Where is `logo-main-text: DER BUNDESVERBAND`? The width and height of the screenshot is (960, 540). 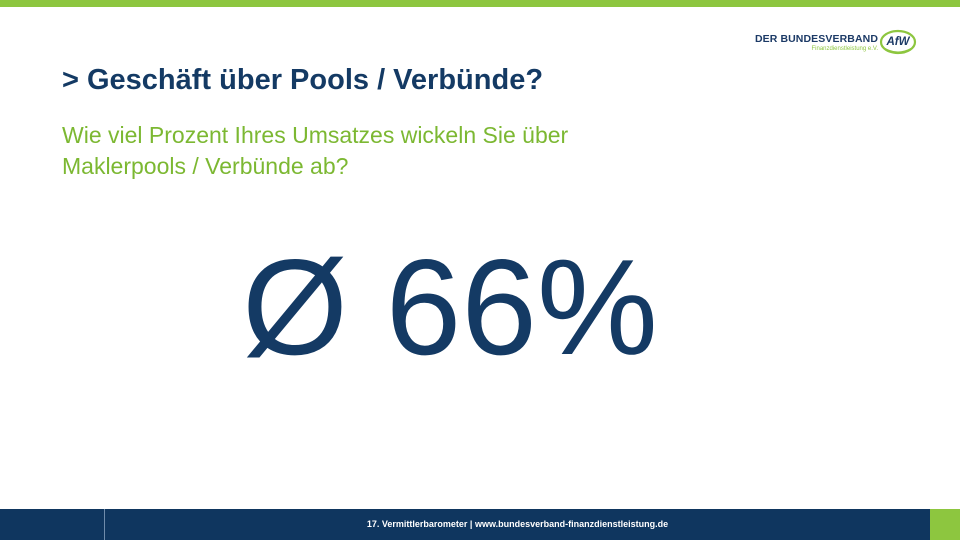 logo-main-text: DER BUNDESVERBAND is located at coordinates (814, 39).